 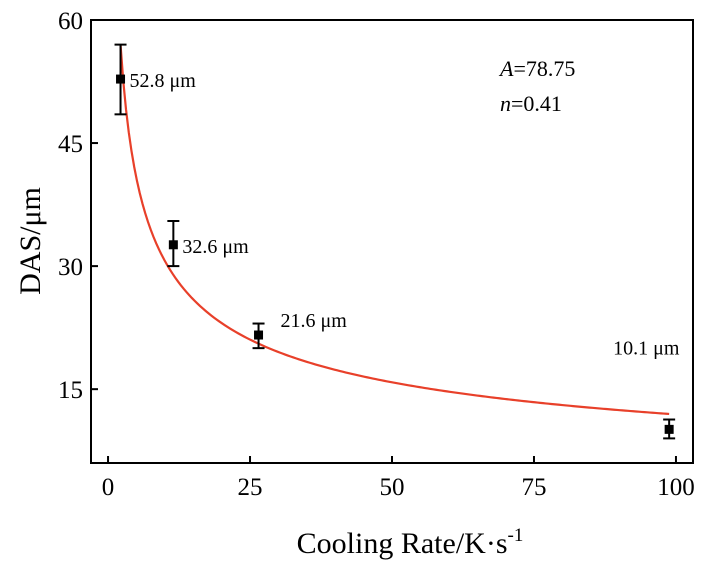 What do you see at coordinates (536, 103) in the screenshot?
I see `annotation-n-value: =0.41` at bounding box center [536, 103].